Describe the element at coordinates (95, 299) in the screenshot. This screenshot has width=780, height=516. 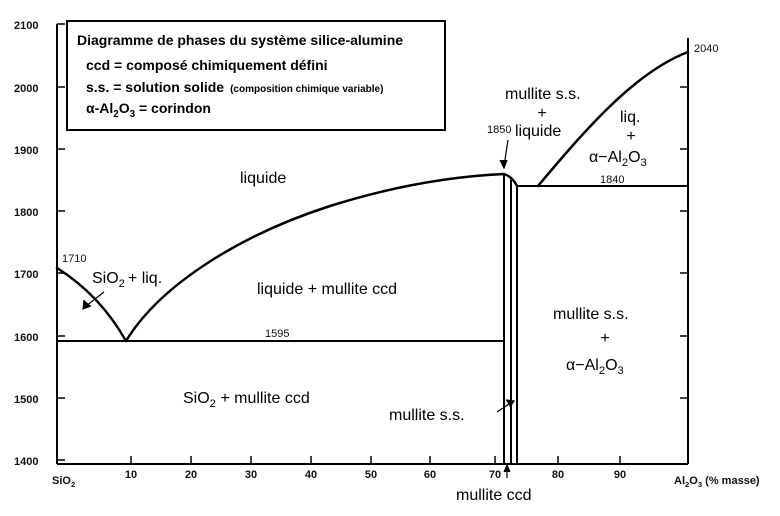
I see `arrow-sio2-liq` at that location.